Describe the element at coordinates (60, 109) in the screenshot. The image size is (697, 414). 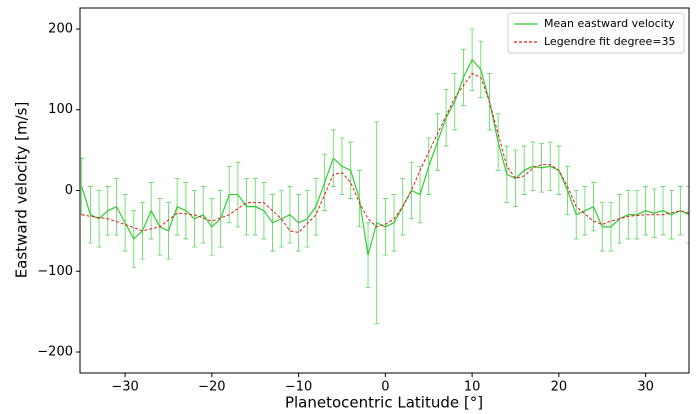
I see `y-tick-label: 100` at that location.